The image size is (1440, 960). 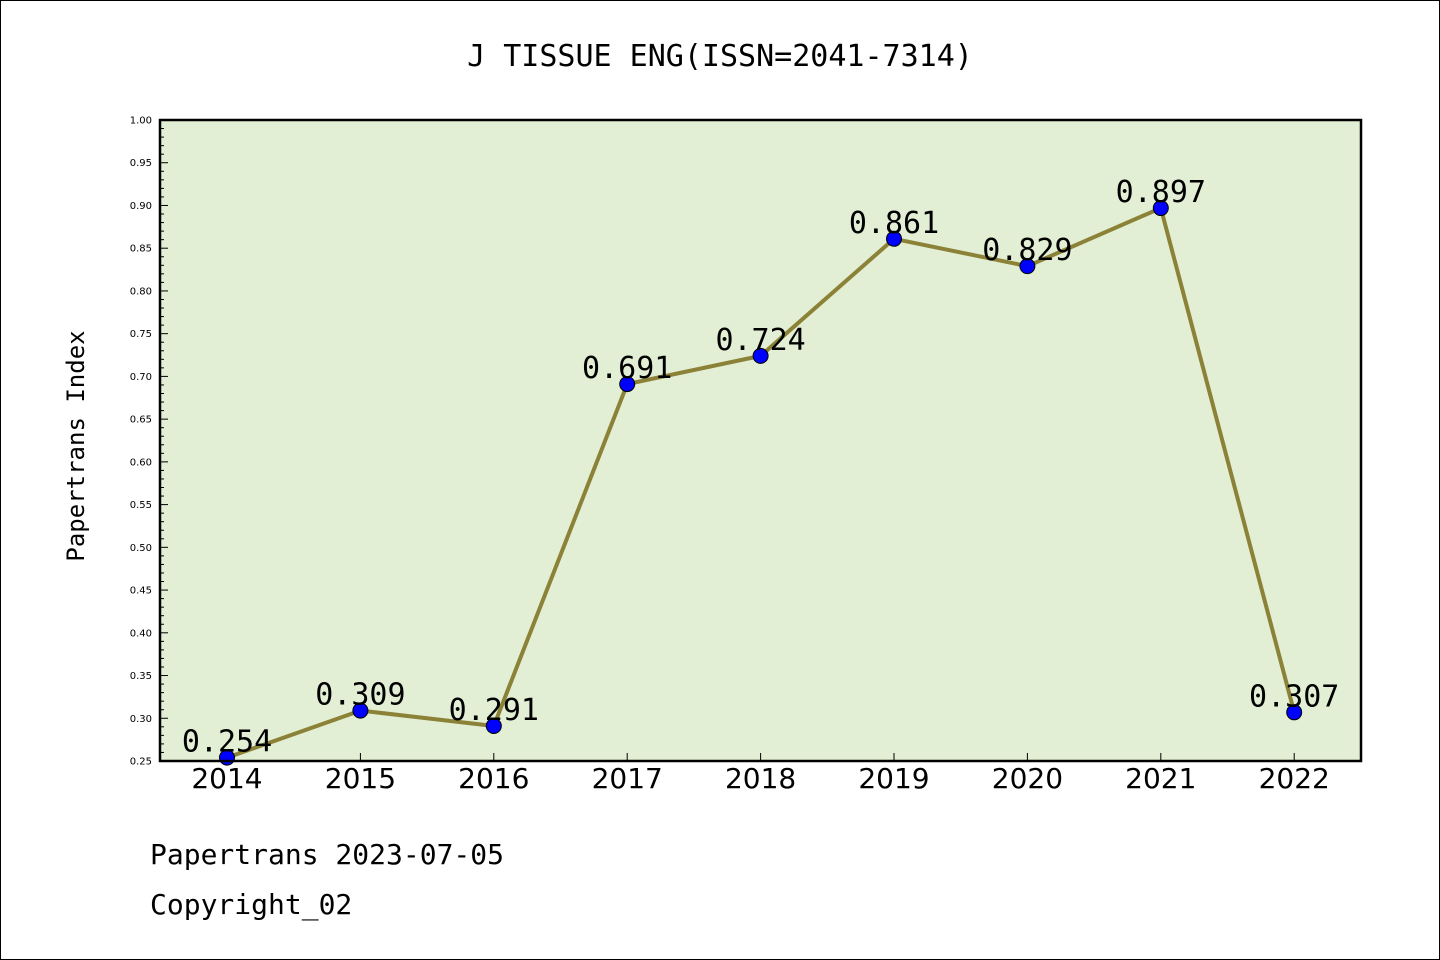 I want to click on y-tick-label: 0.85, so click(x=141, y=249).